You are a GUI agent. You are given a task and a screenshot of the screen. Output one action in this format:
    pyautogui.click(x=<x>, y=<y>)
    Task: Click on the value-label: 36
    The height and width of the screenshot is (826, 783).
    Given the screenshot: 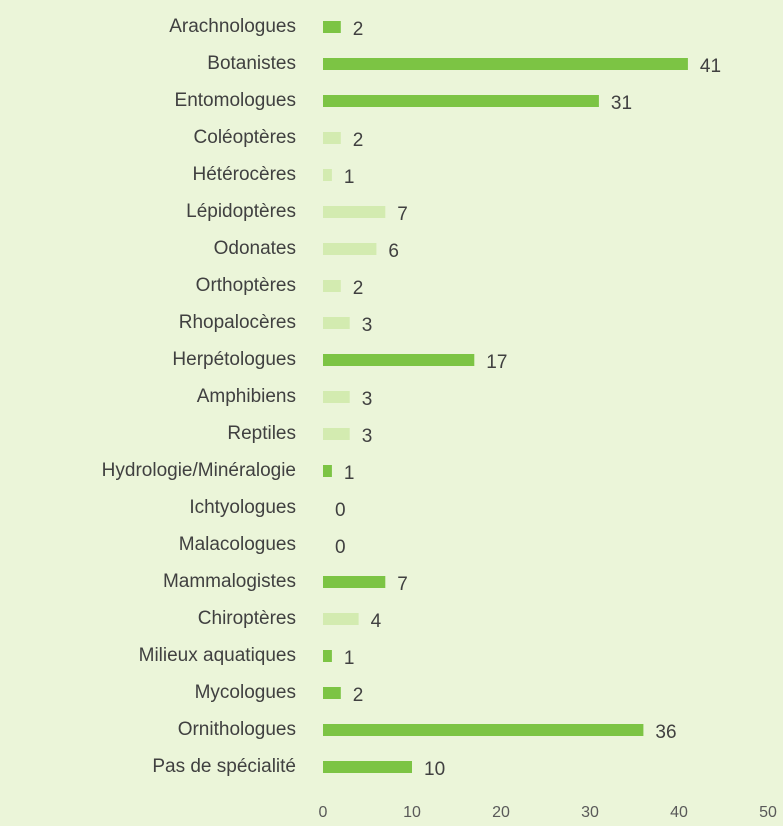 What is the action you would take?
    pyautogui.click(x=665, y=732)
    